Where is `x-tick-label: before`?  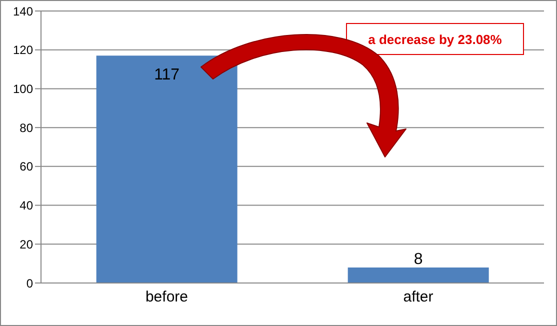
x-tick-label: before is located at coordinates (166, 297).